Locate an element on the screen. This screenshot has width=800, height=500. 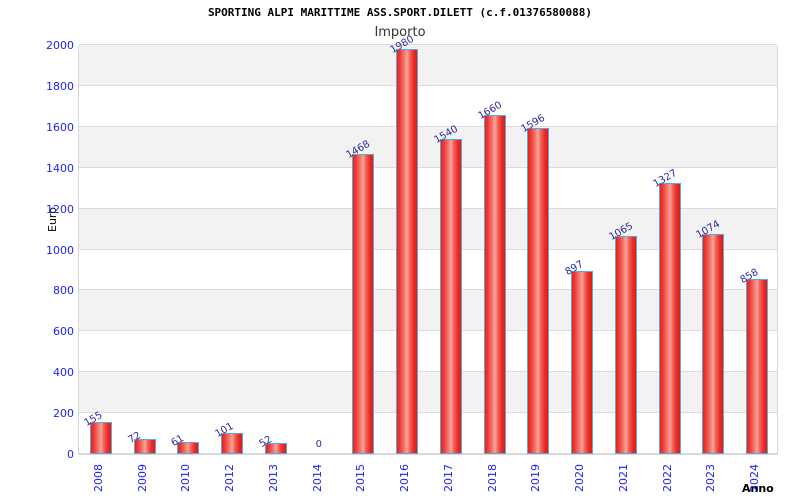
y-tick-label: 1600 is located at coordinates (60, 127).